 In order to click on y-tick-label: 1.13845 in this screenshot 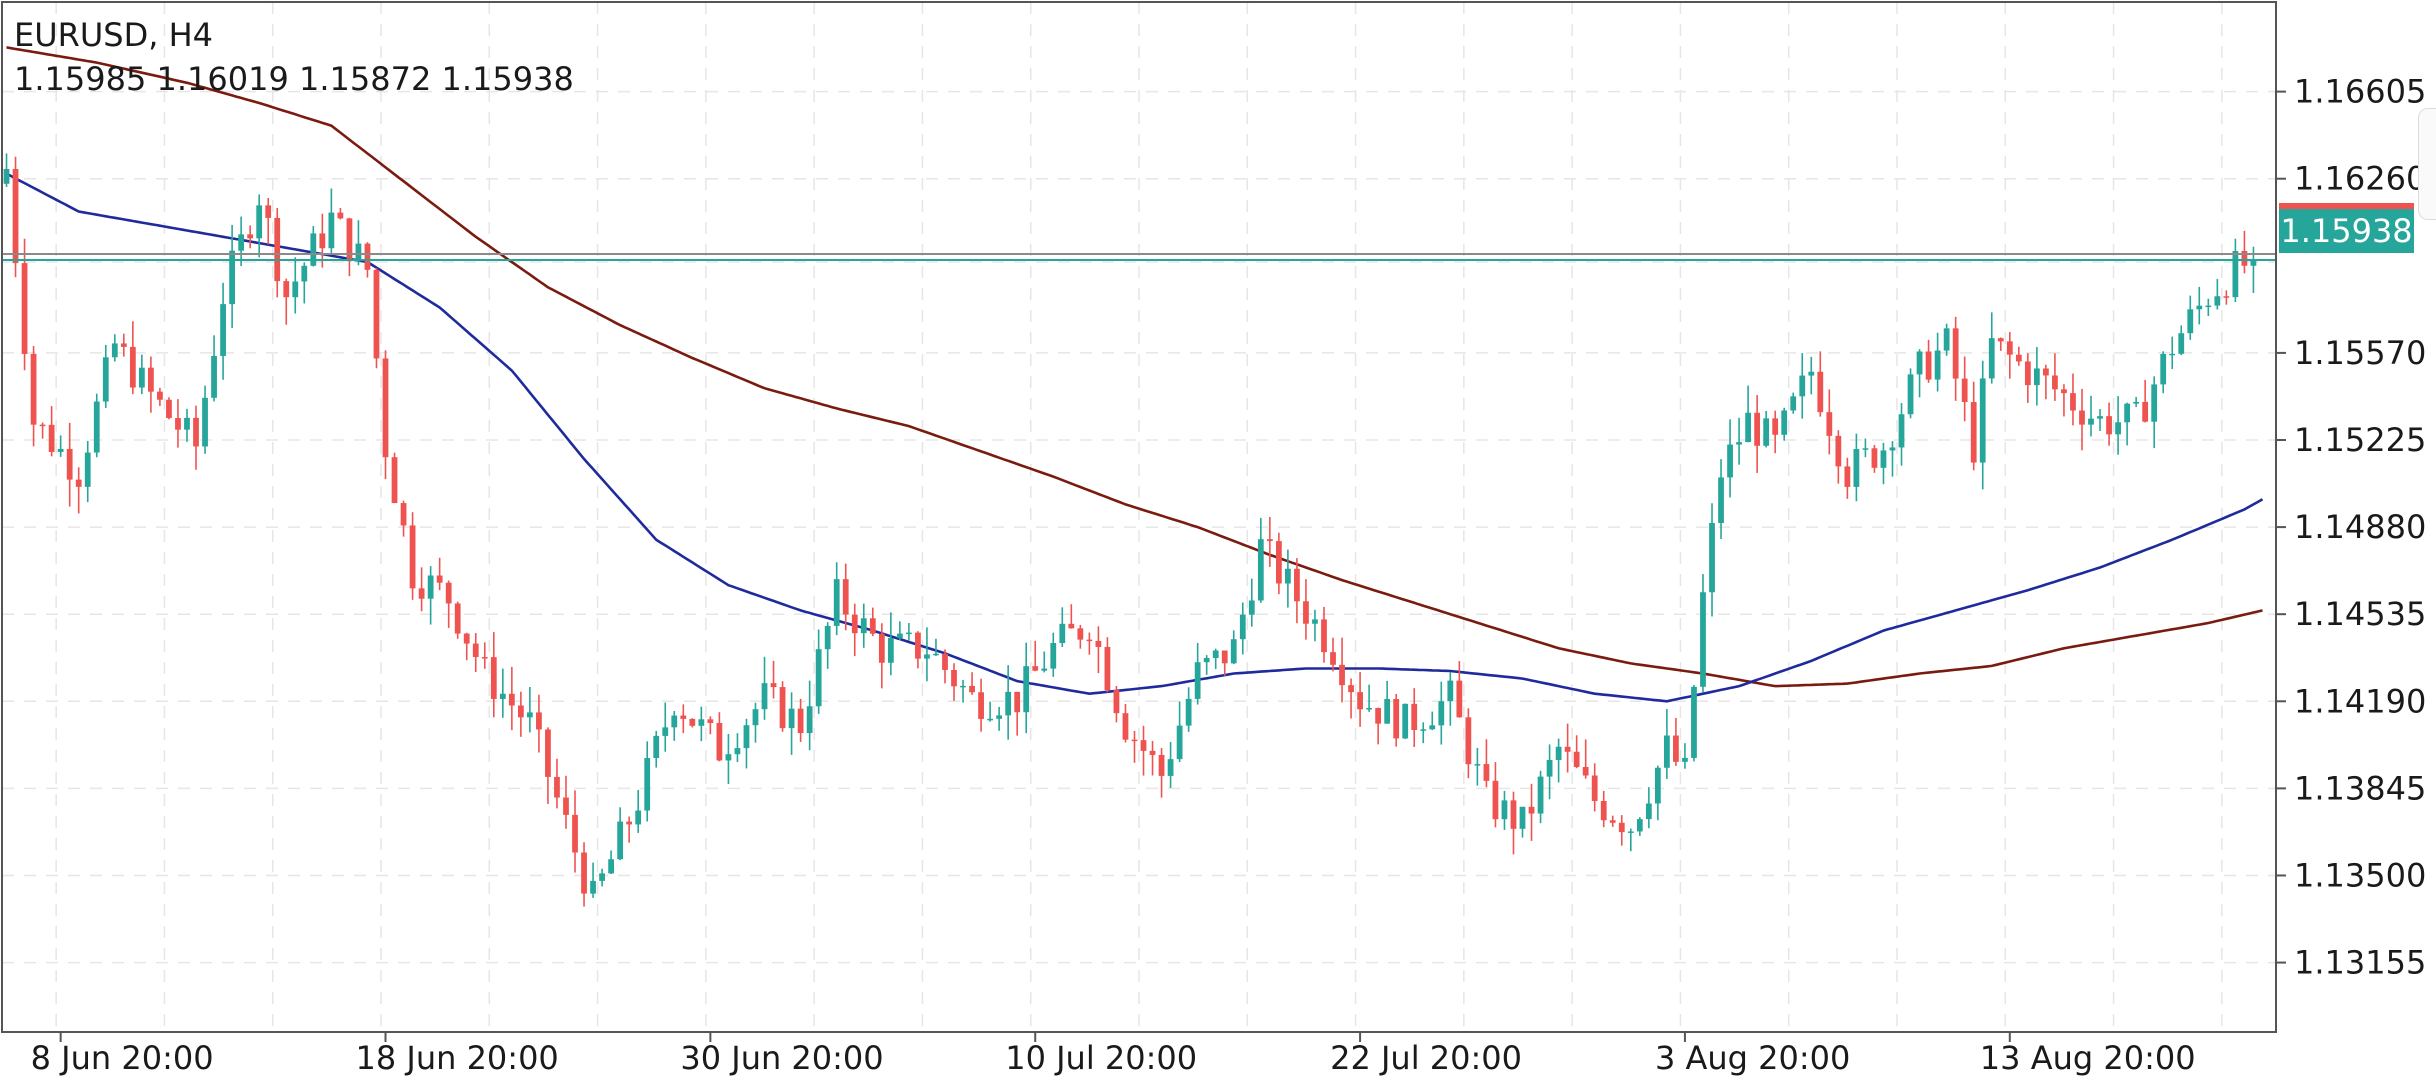, I will do `click(2360, 788)`.